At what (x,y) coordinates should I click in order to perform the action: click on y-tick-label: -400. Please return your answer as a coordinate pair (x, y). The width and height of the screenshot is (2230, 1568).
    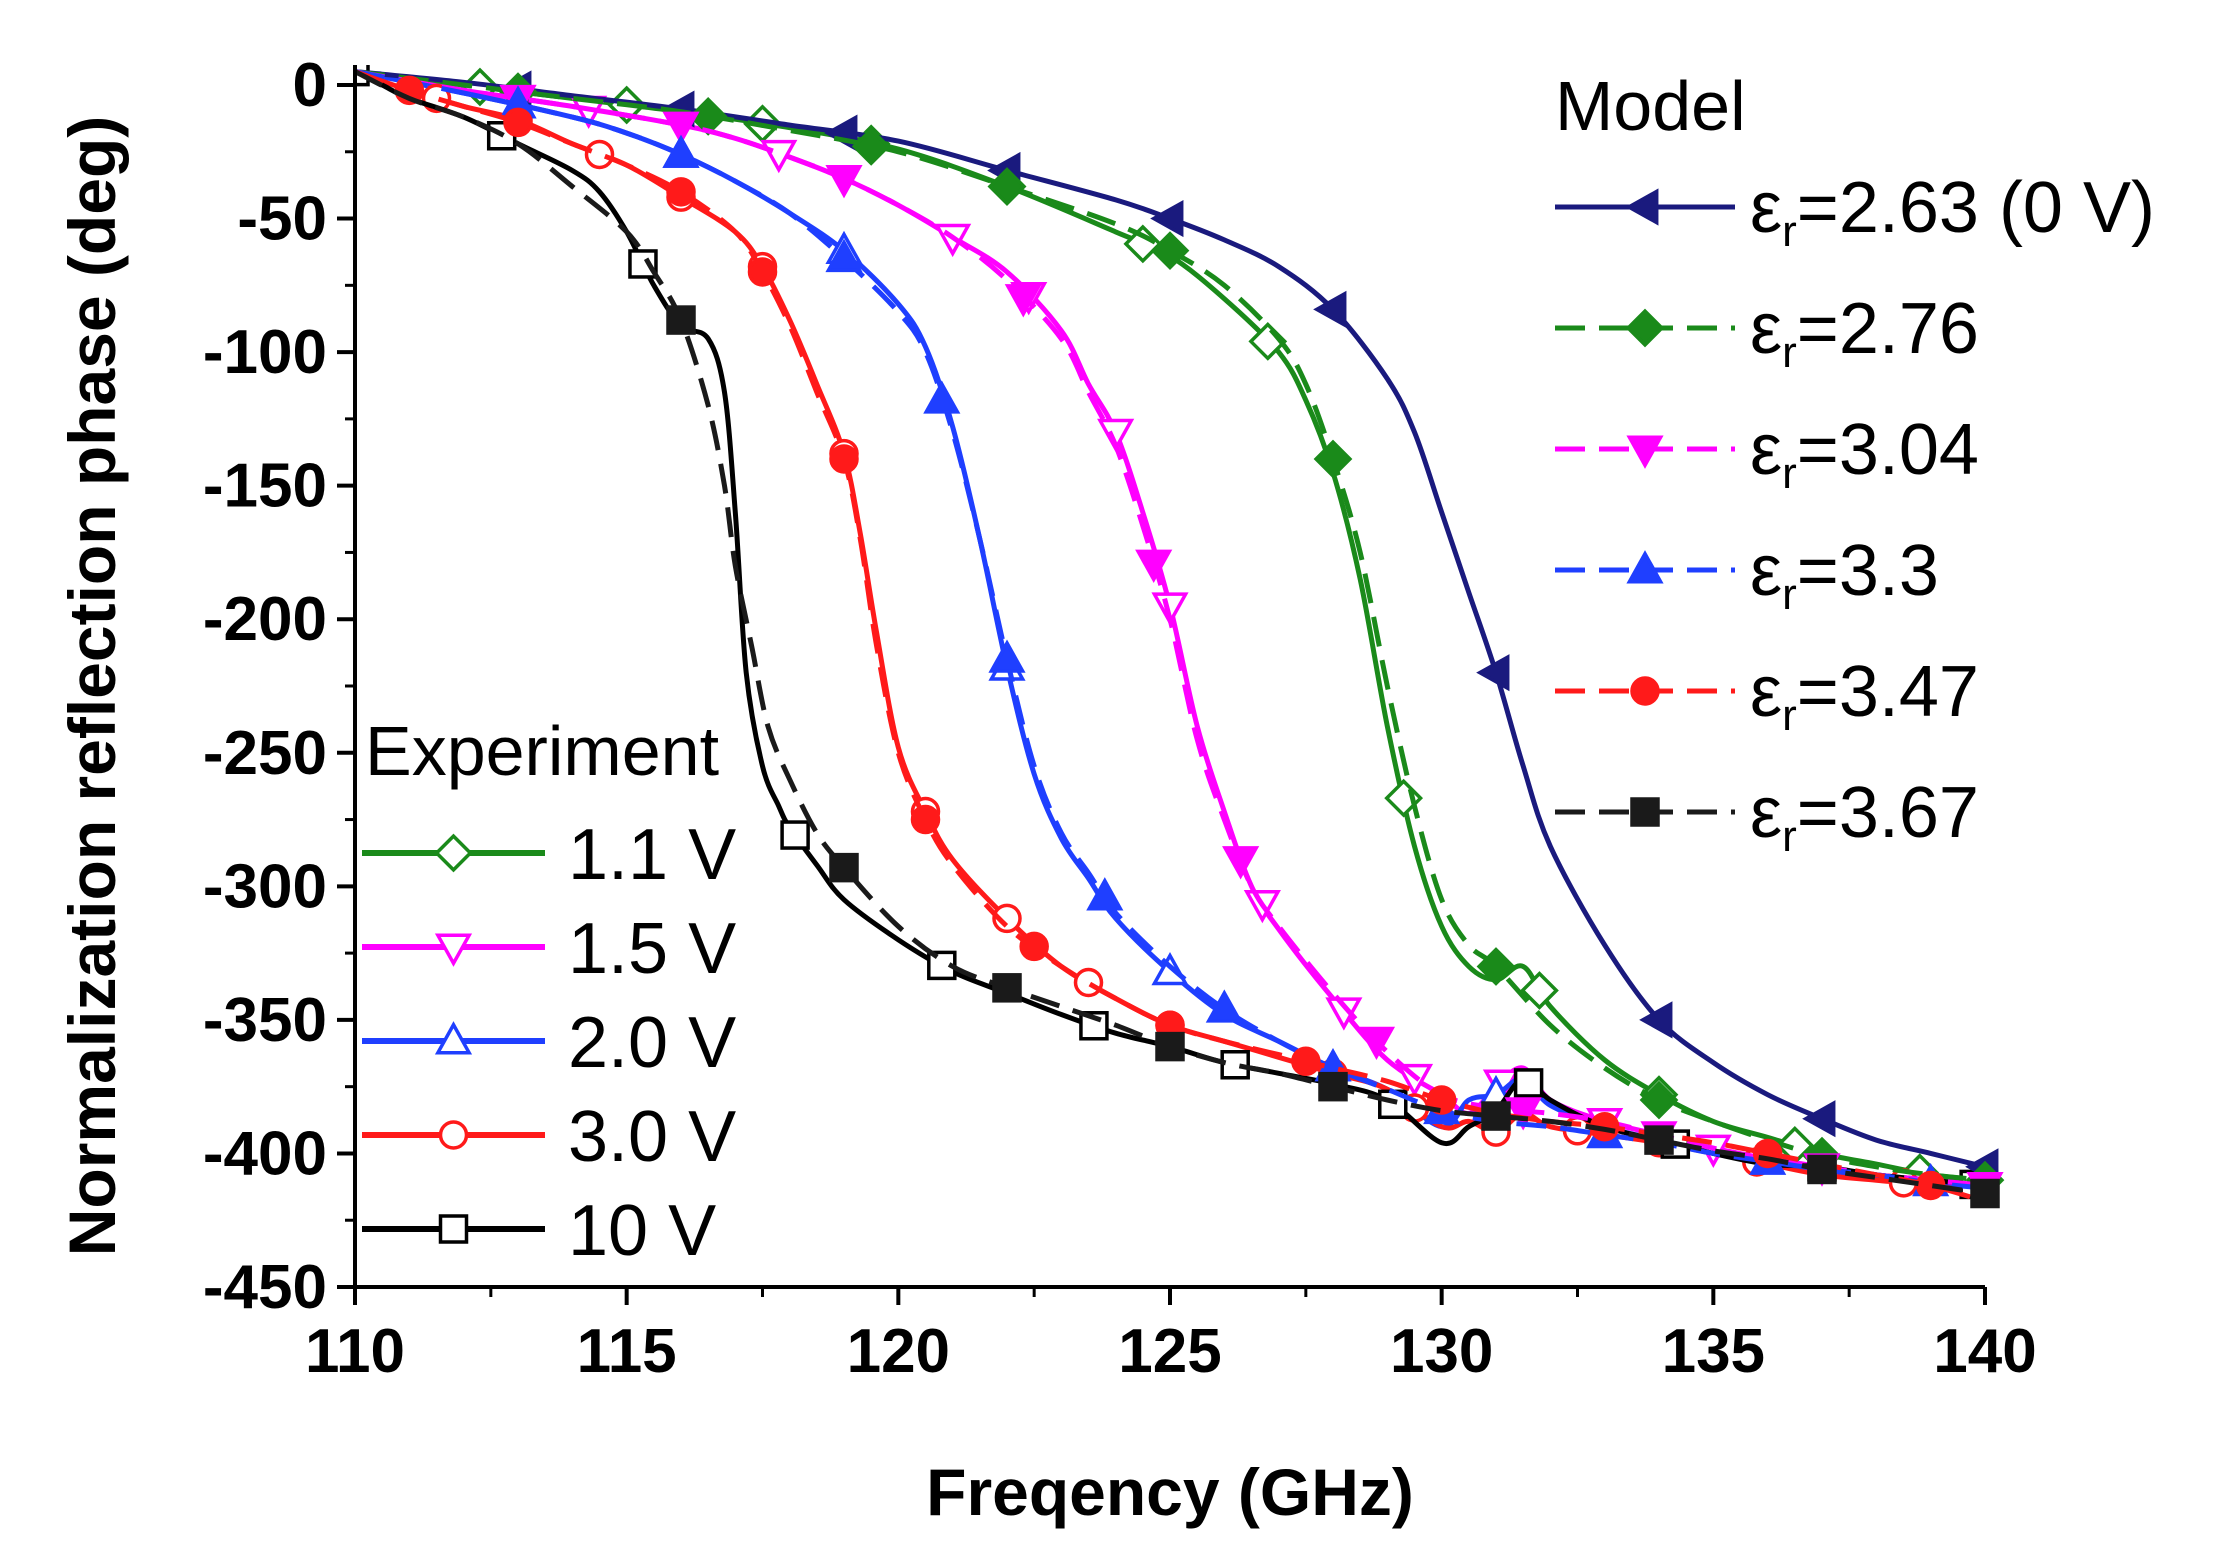
    Looking at the image, I should click on (265, 1153).